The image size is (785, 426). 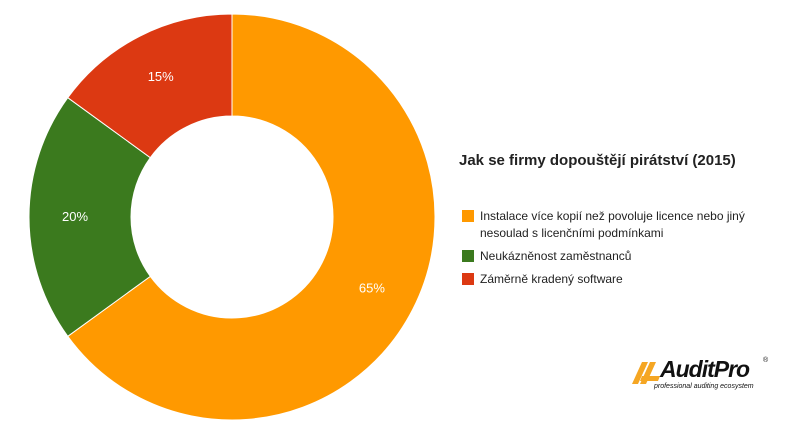 What do you see at coordinates (161, 76) in the screenshot?
I see `slice-label-stolen: 15%` at bounding box center [161, 76].